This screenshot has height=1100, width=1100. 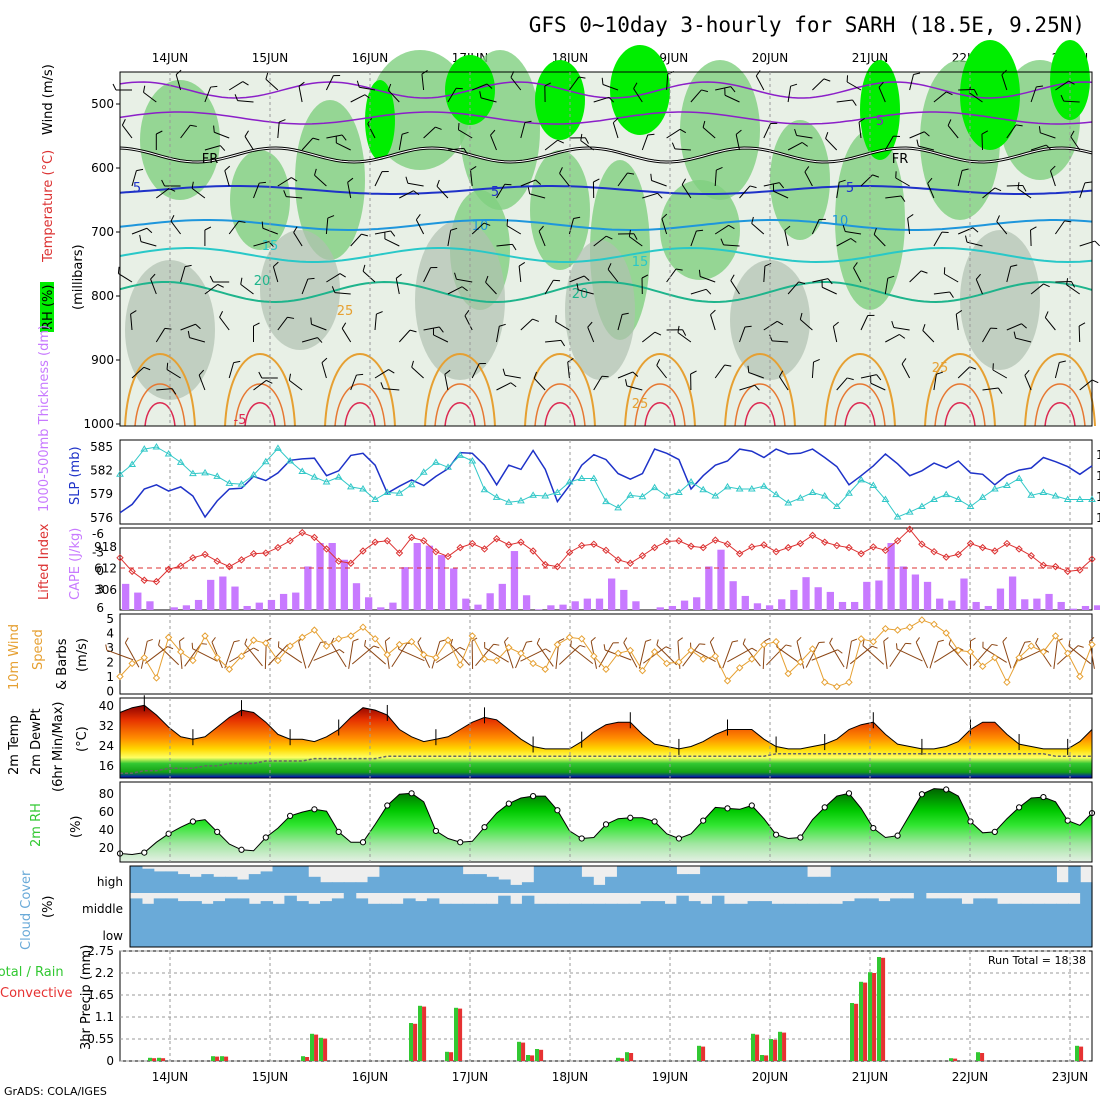 What do you see at coordinates (102, 296) in the screenshot?
I see `upper-ytick: 800` at bounding box center [102, 296].